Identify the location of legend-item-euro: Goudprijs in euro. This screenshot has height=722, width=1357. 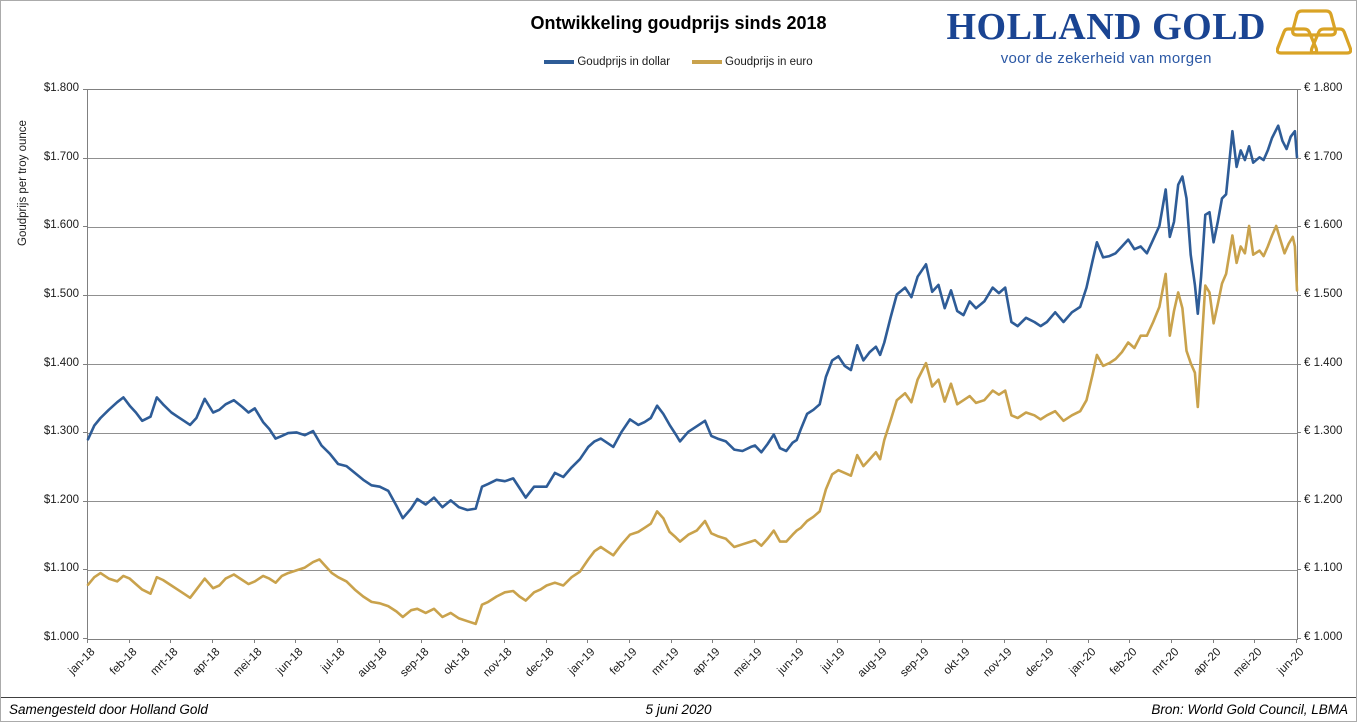
(752, 62).